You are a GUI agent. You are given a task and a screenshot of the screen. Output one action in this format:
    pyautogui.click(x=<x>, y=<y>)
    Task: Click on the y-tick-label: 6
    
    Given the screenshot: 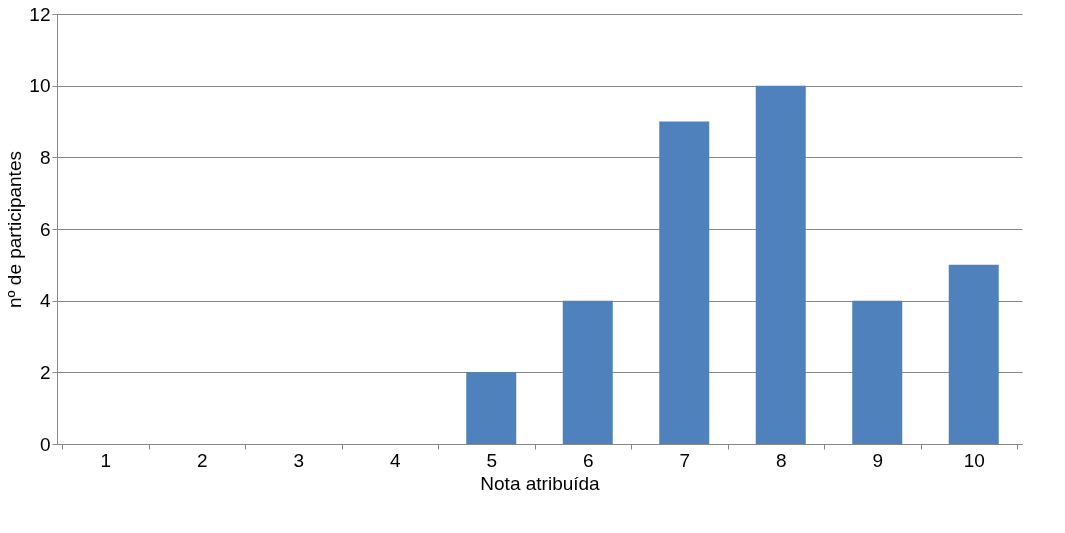 What is the action you would take?
    pyautogui.click(x=45, y=229)
    